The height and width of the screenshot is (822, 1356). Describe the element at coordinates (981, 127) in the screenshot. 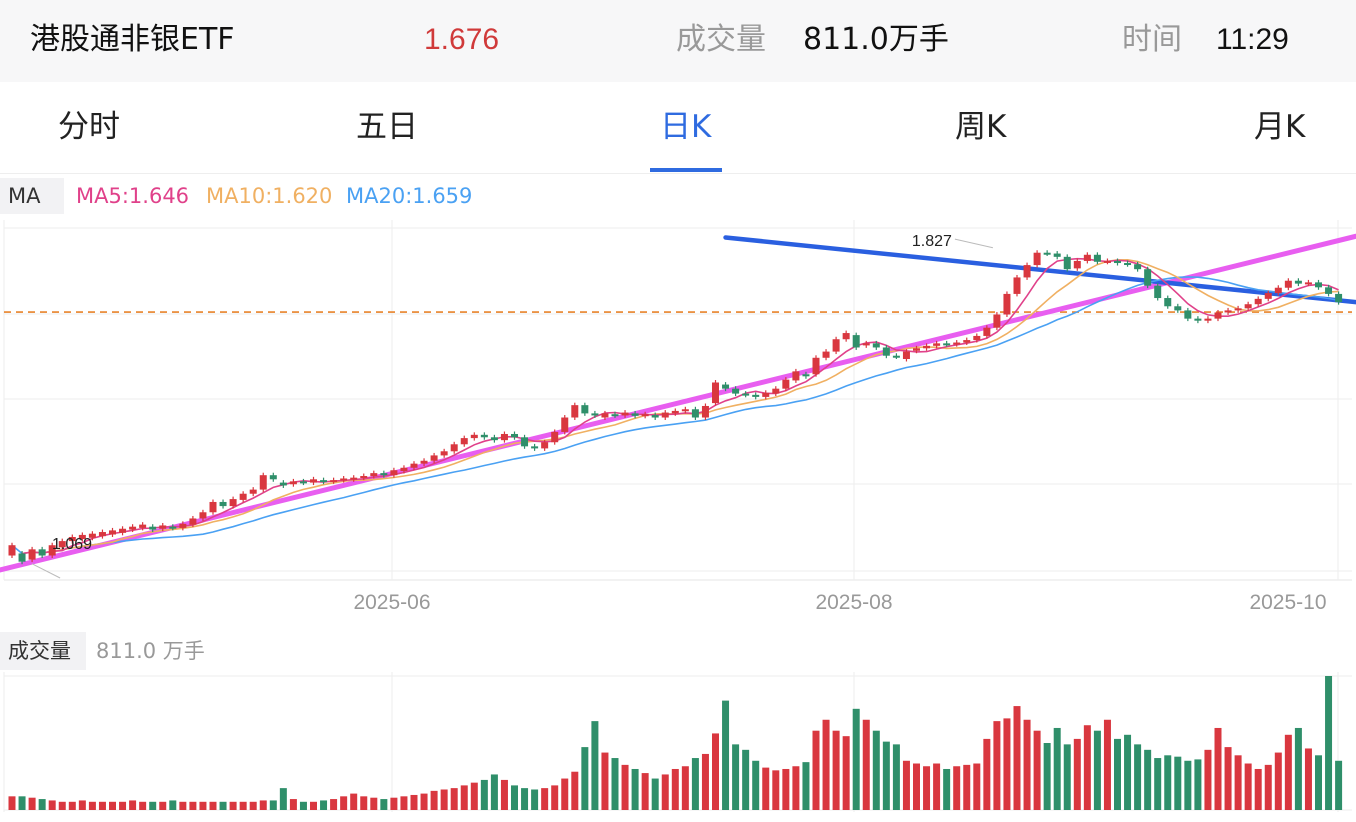

I see `tab-weekly-k: 周K` at that location.